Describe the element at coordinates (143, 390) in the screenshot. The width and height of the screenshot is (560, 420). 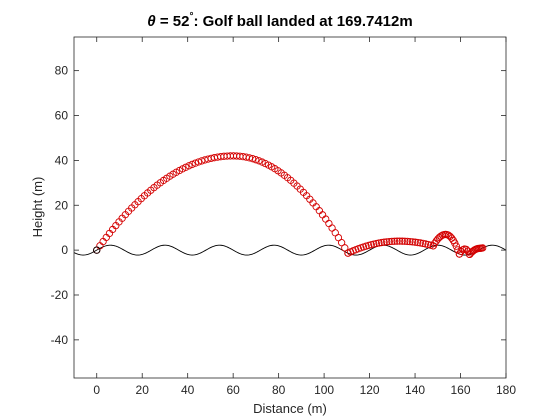
I see `x-tick-label: 20` at that location.